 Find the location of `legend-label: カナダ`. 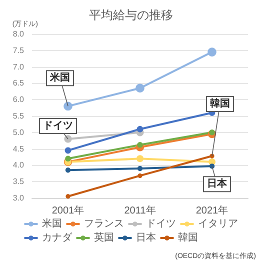

legend-label: カナダ is located at coordinates (57, 238).